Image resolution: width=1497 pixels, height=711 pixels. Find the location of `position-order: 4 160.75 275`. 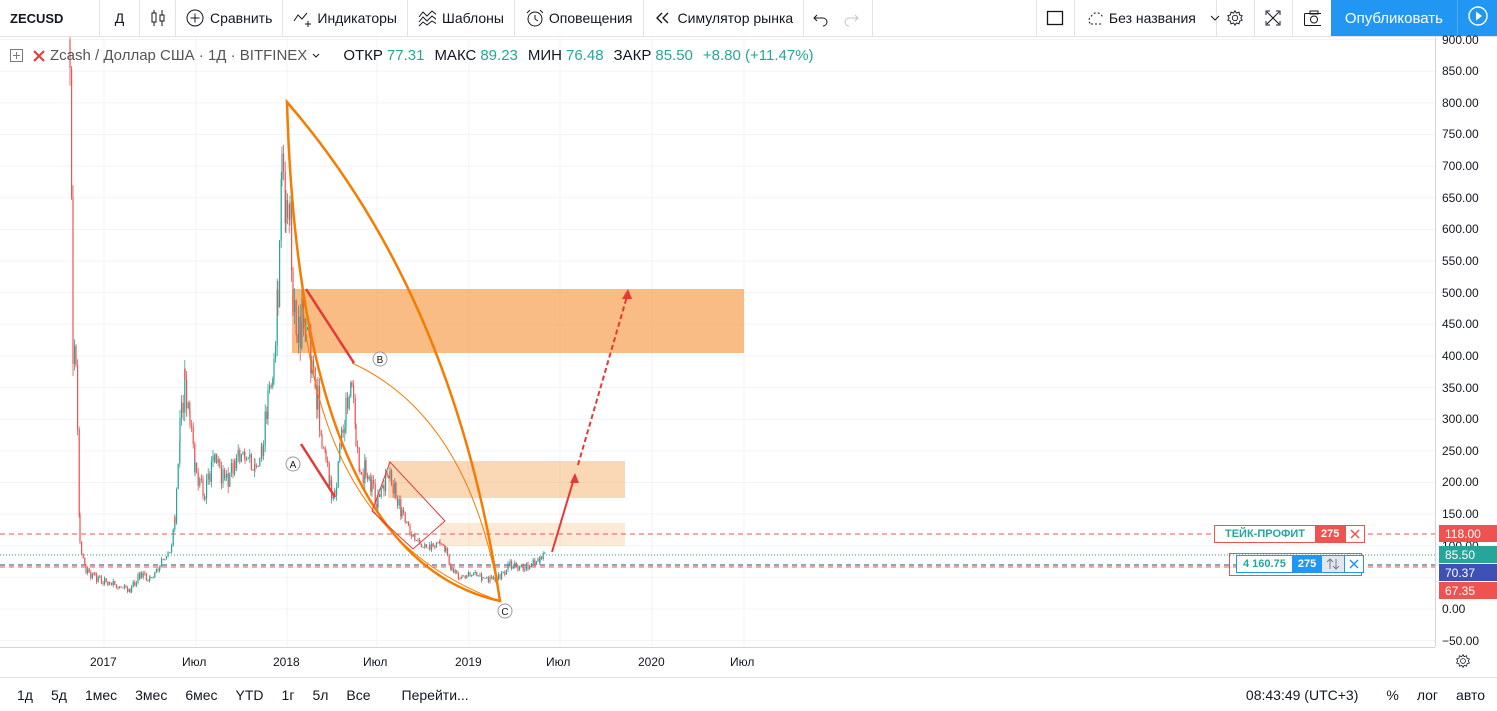

position-order: 4 160.75 275 is located at coordinates (1300, 564).